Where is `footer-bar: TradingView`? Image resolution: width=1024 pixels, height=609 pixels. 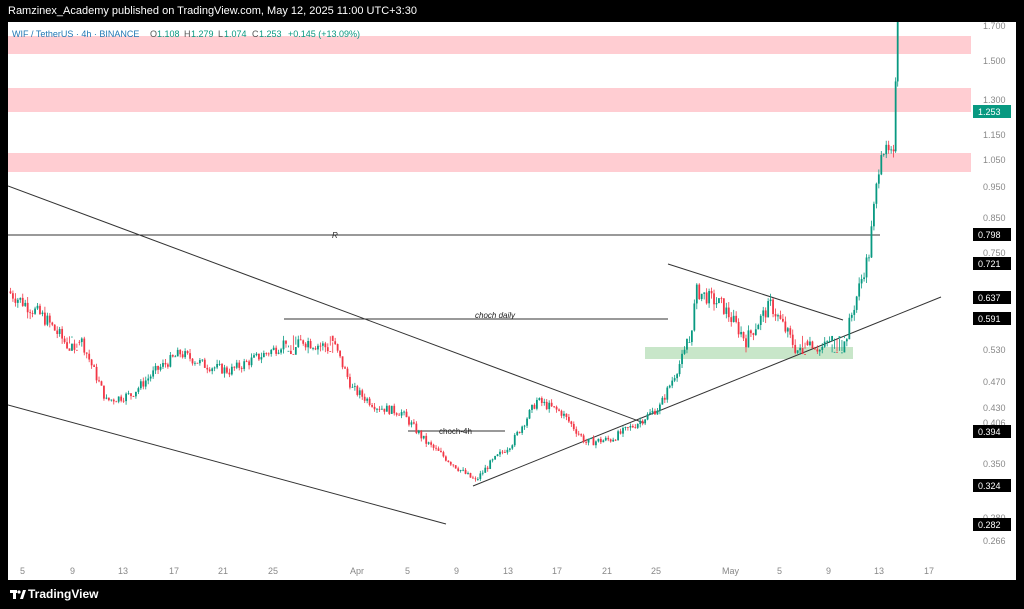 footer-bar: TradingView is located at coordinates (512, 594).